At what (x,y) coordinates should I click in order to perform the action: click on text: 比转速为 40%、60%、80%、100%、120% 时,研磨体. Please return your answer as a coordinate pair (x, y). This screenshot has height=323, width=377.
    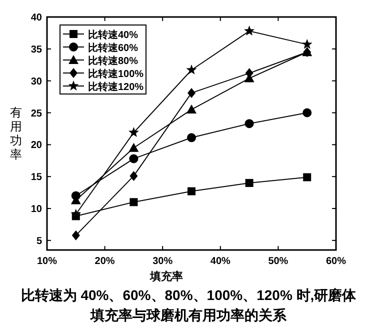
    Looking at the image, I should click on (189, 295).